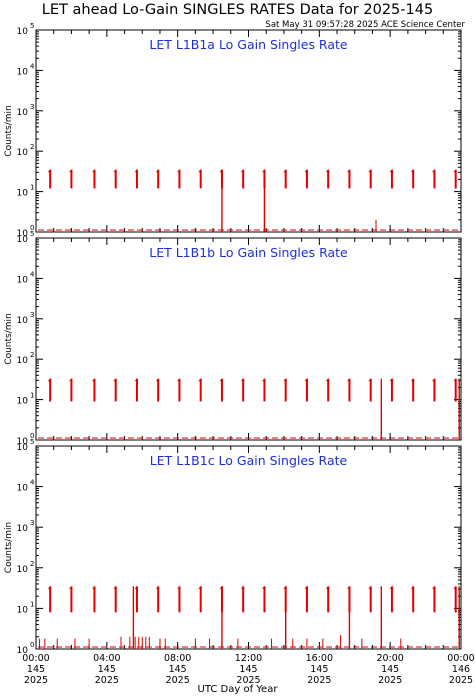 The width and height of the screenshot is (475, 700). Describe the element at coordinates (389, 658) in the screenshot. I see `x-tick-time: 20:00` at that location.